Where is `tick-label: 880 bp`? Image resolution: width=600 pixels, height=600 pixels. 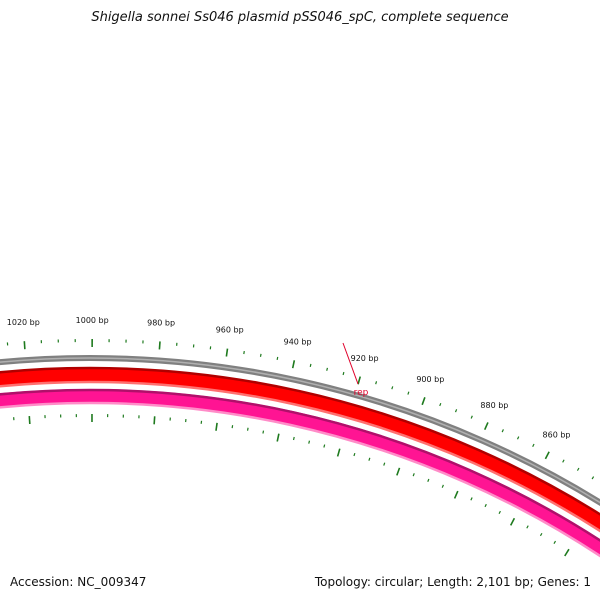 tick-label: 880 bp is located at coordinates (494, 405).